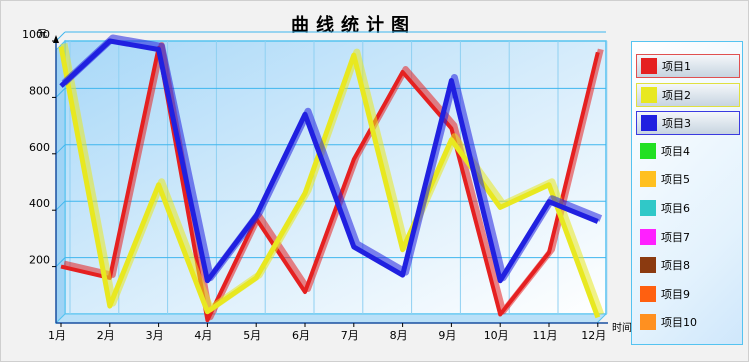 This screenshot has height=363, width=749. I want to click on legend-label: 项目9, so click(675, 294).